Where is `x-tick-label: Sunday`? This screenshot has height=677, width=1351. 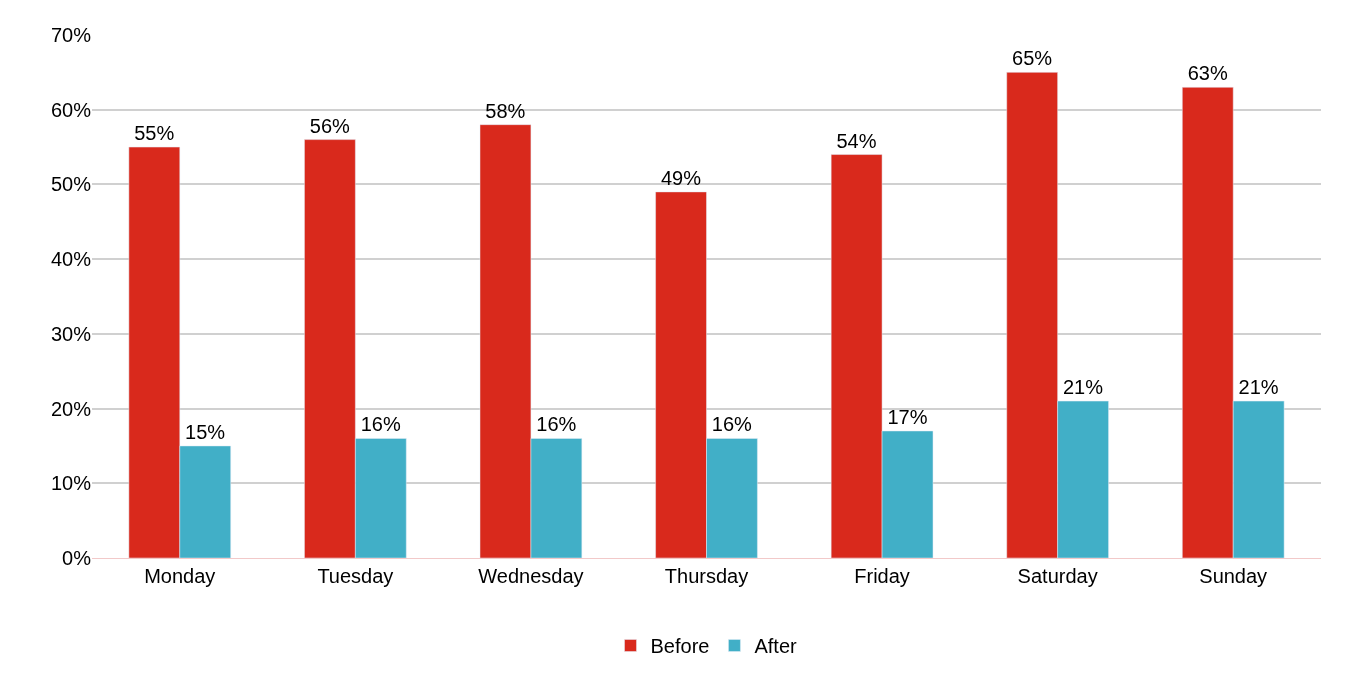 x-tick-label: Sunday is located at coordinates (1233, 576).